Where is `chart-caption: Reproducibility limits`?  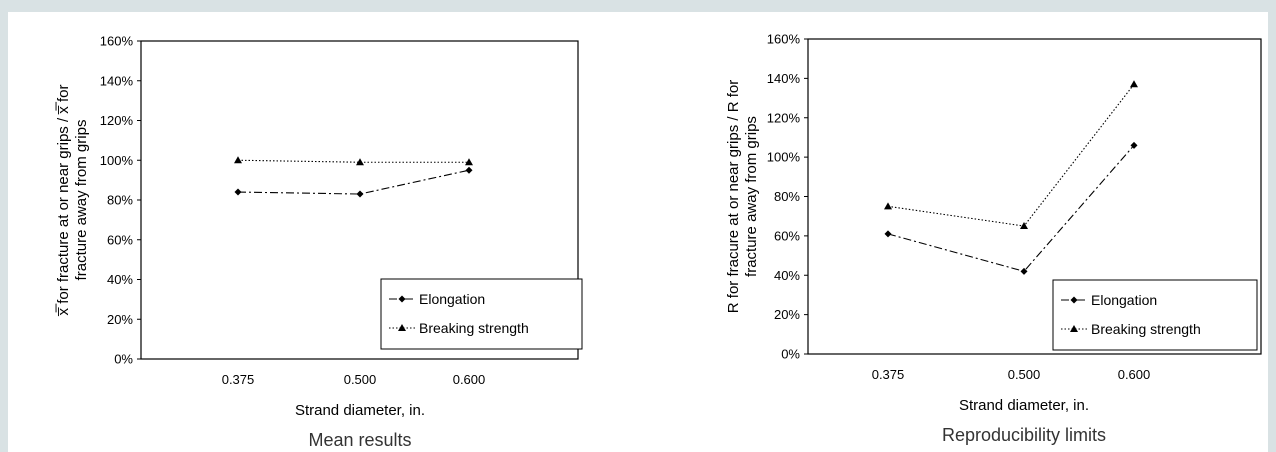 chart-caption: Reproducibility limits is located at coordinates (1024, 435).